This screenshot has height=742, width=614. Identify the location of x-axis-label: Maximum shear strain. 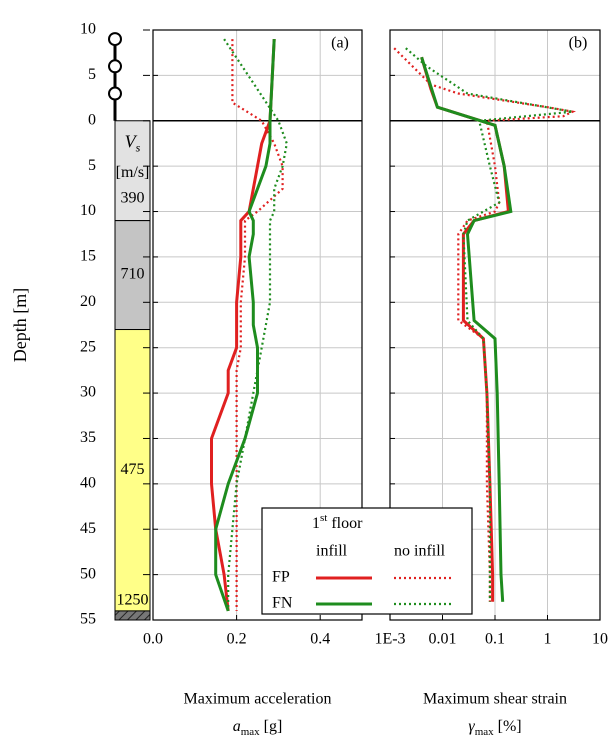
(495, 699).